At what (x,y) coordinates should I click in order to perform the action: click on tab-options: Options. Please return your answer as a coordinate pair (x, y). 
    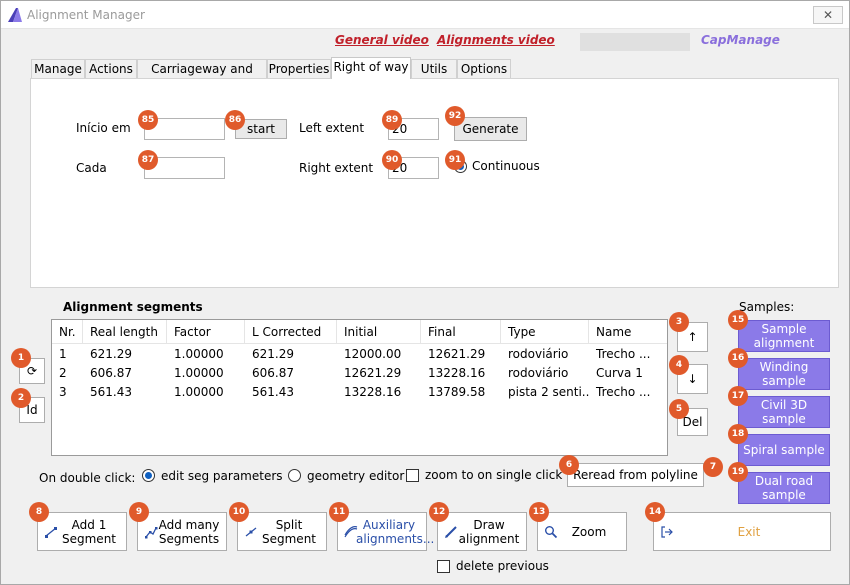
    Looking at the image, I should click on (484, 69).